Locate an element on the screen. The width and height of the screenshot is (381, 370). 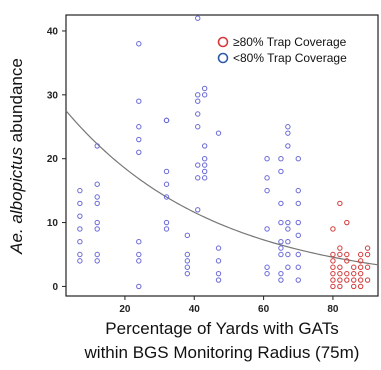
x-axis: 20 40 60 80 is located at coordinates (229, 305).